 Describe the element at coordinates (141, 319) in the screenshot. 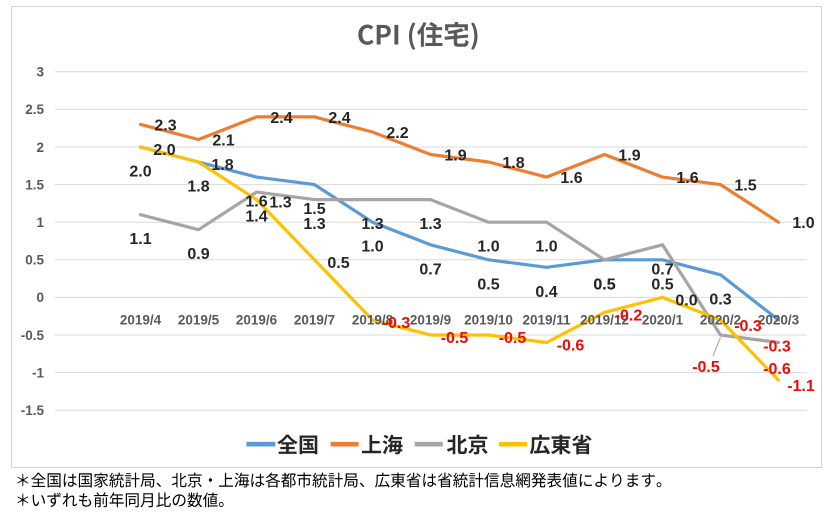

I see `svg-text: 2019/4` at that location.